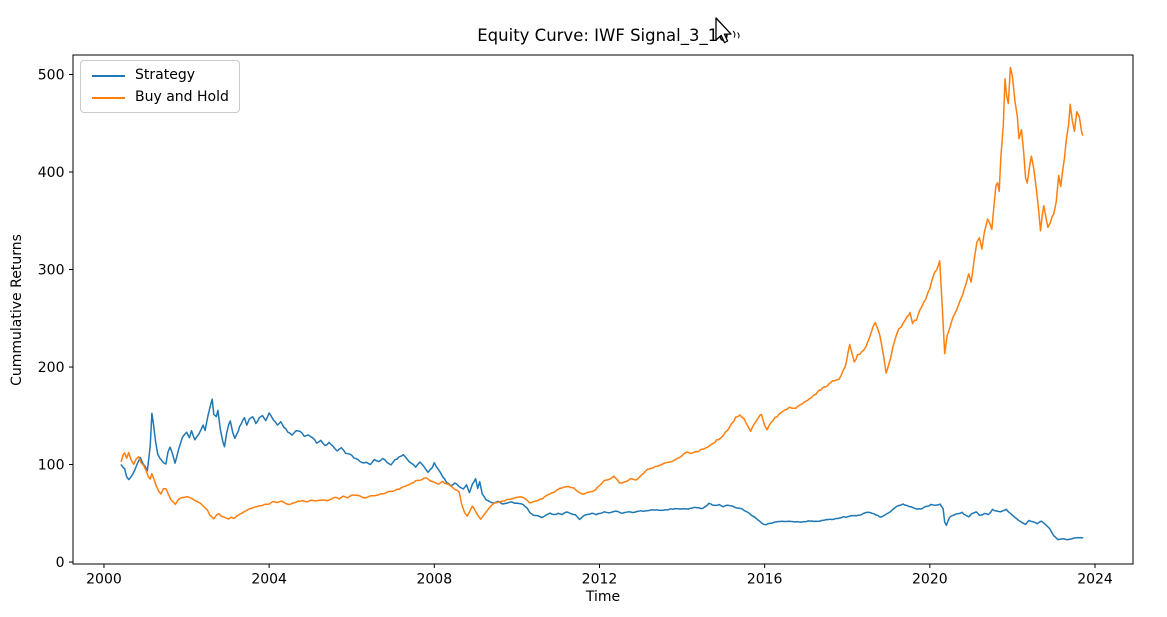  Describe the element at coordinates (269, 580) in the screenshot. I see `x-tick-label-2004: 2004` at that location.